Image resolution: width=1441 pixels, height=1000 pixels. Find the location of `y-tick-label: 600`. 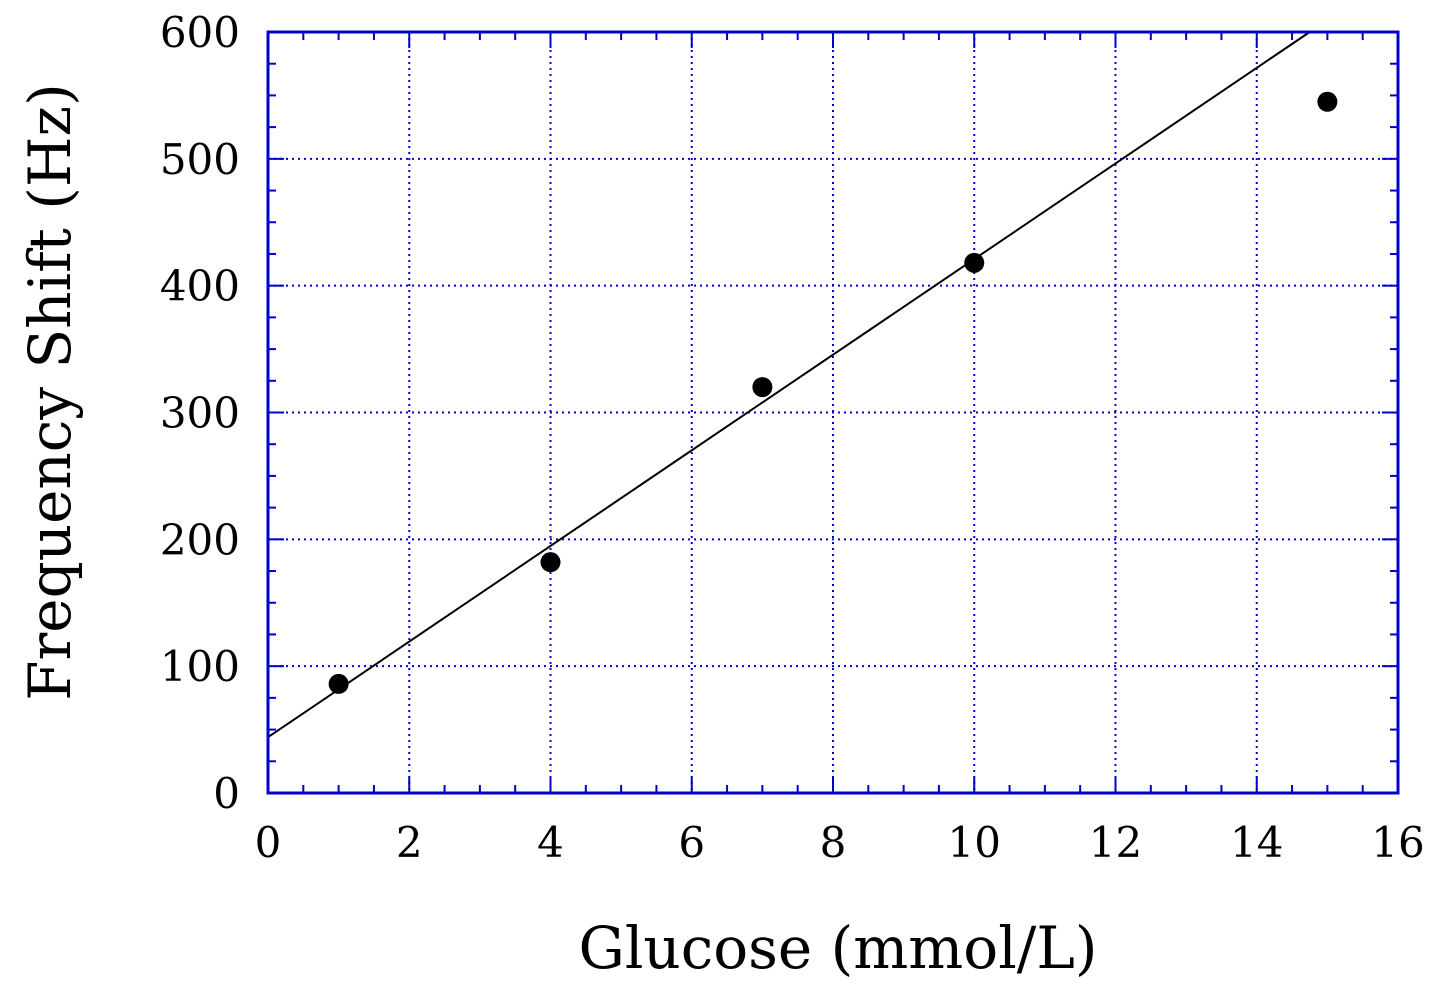

y-tick-label: 600 is located at coordinates (200, 32).